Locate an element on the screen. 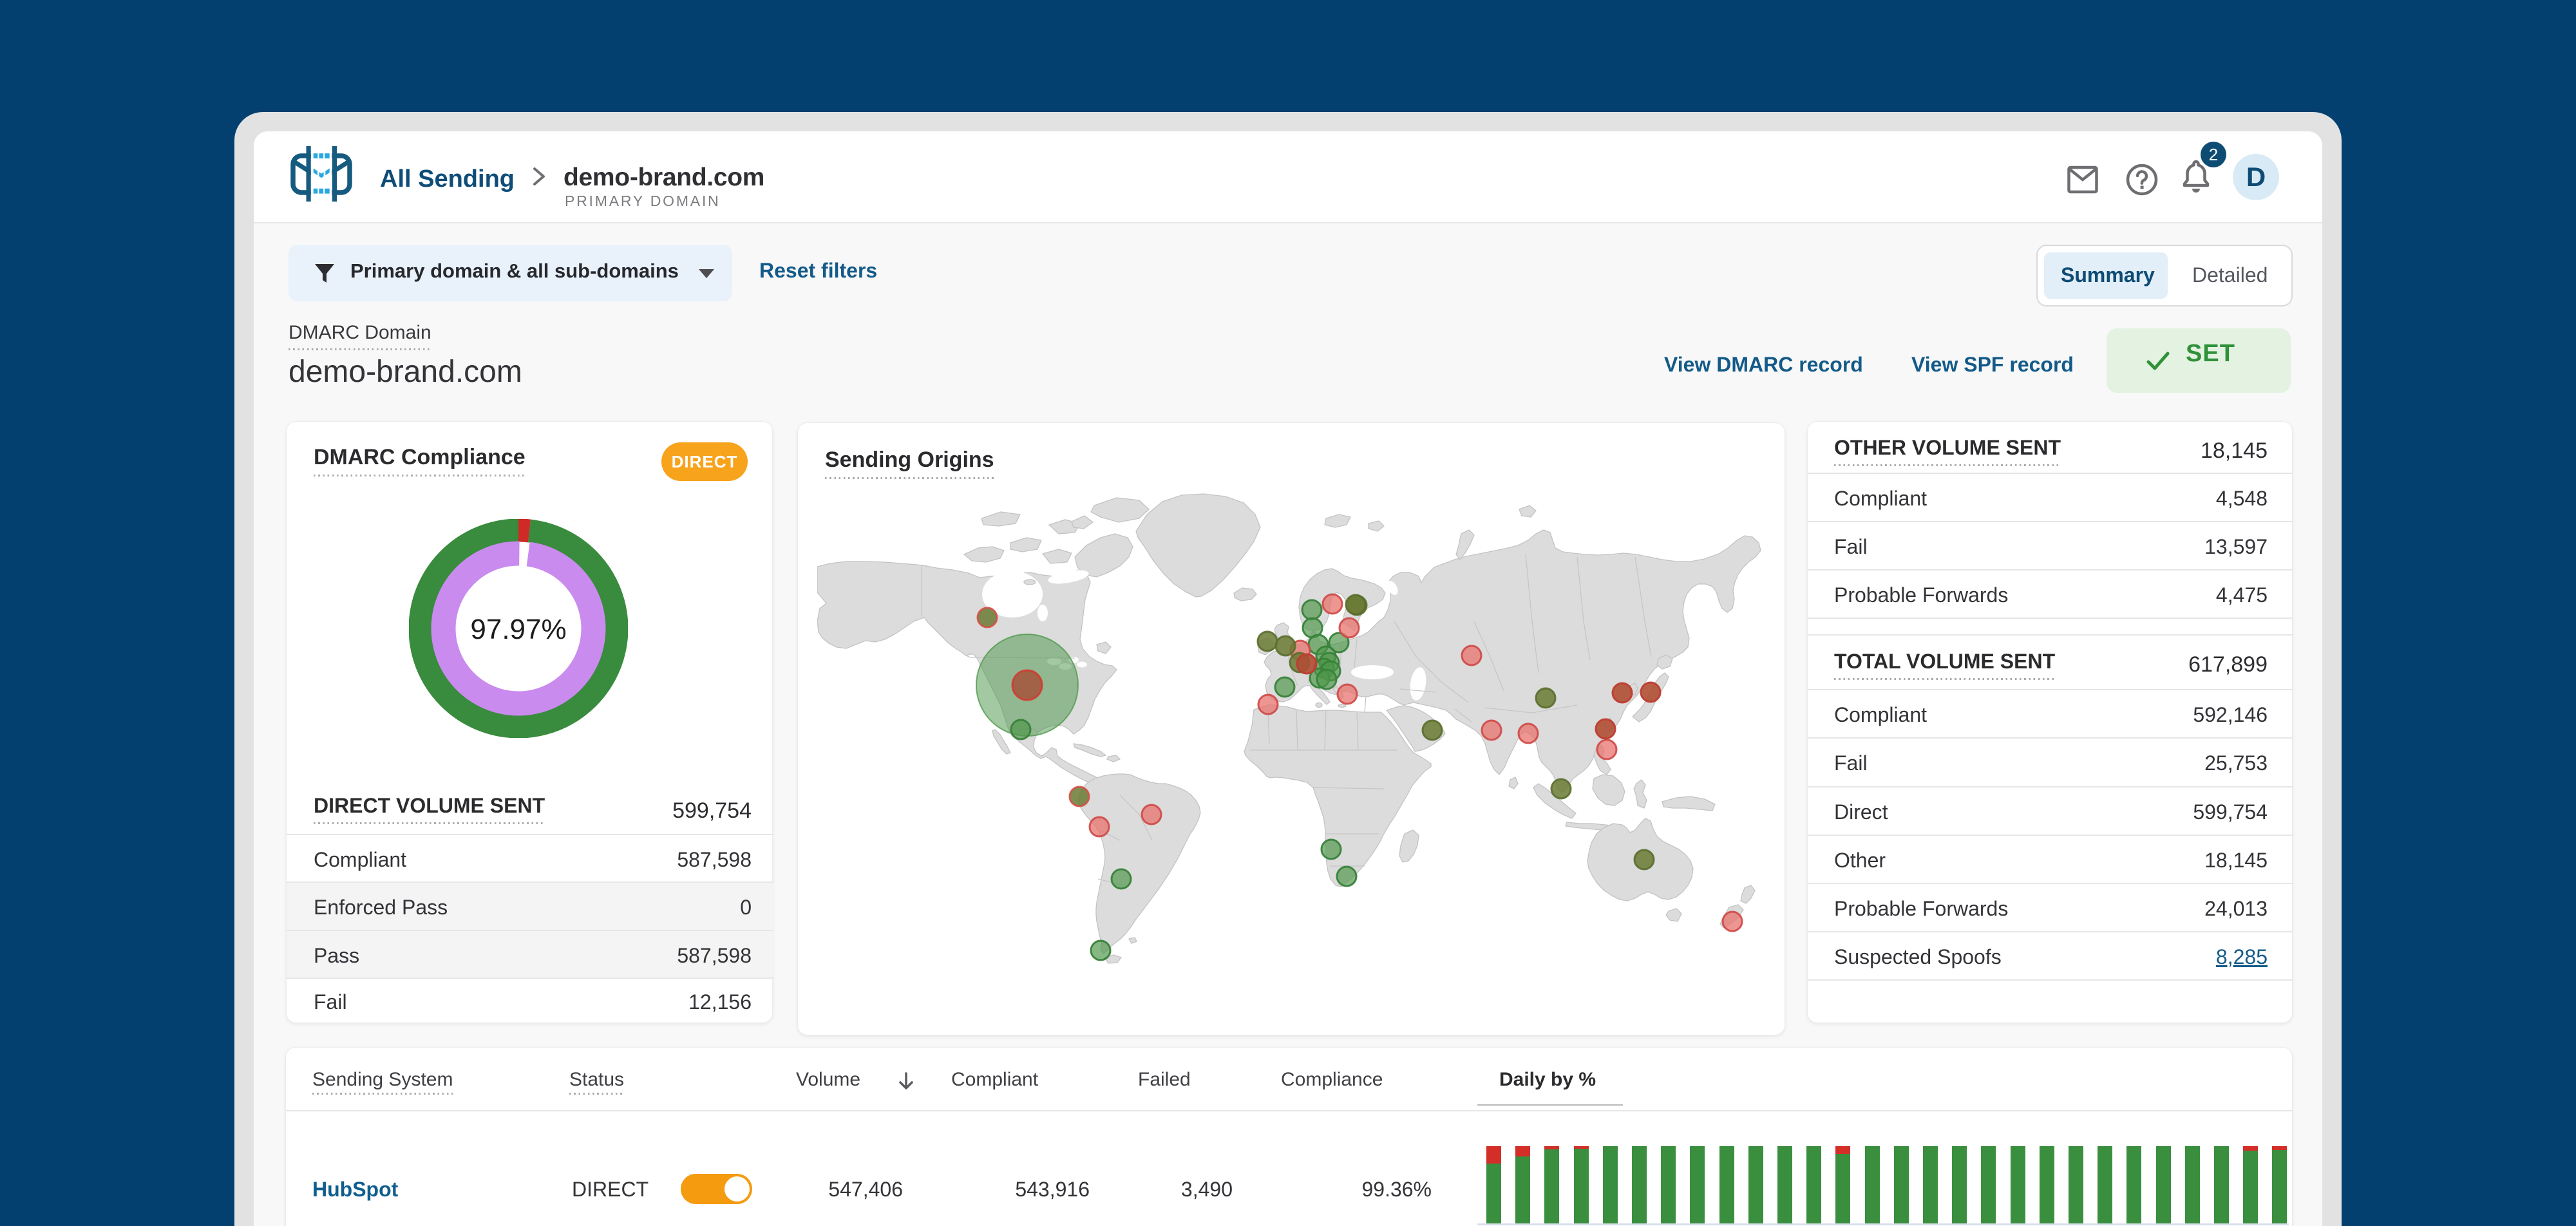  svg-text: 97.97% is located at coordinates (518, 629).